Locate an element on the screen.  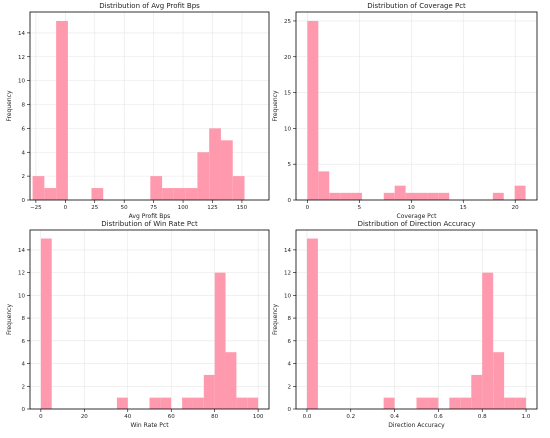
x-tick-label: 75 is located at coordinates (153, 208).